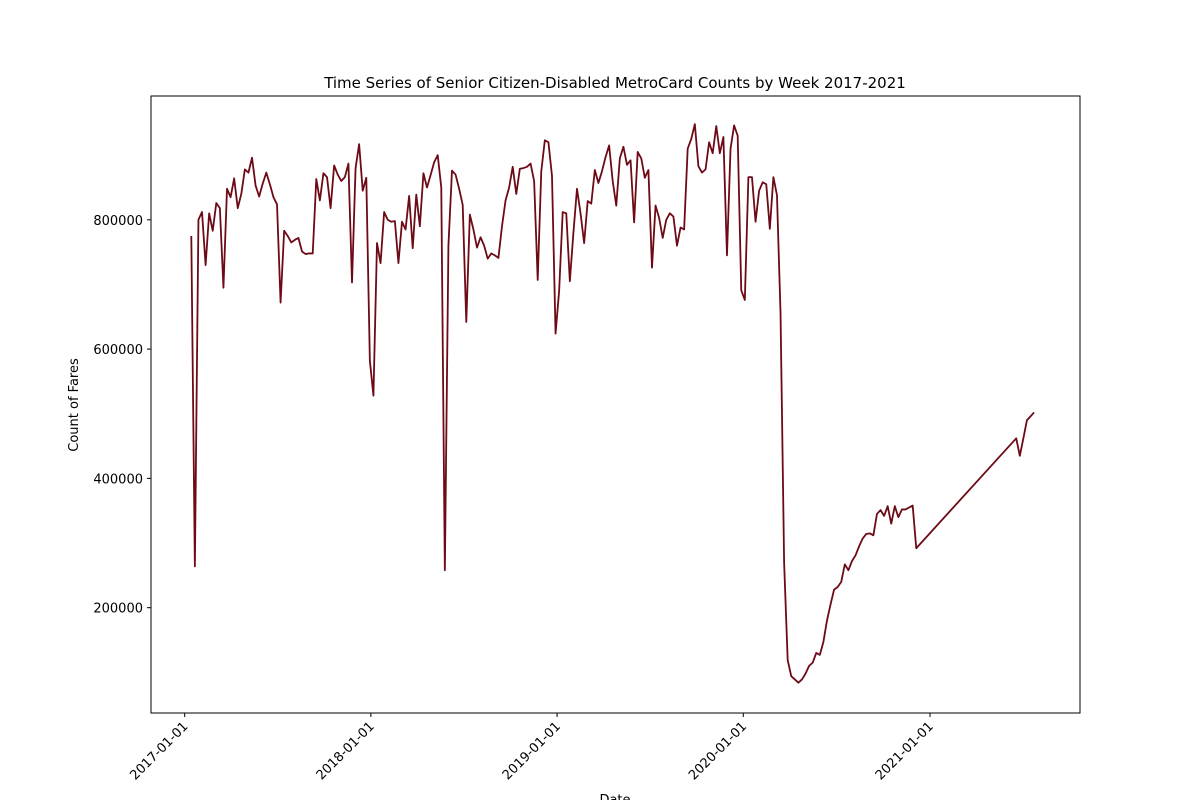 Image resolution: width=1200 pixels, height=800 pixels. What do you see at coordinates (118, 221) in the screenshot?
I see `y-tick-label: 800000` at bounding box center [118, 221].